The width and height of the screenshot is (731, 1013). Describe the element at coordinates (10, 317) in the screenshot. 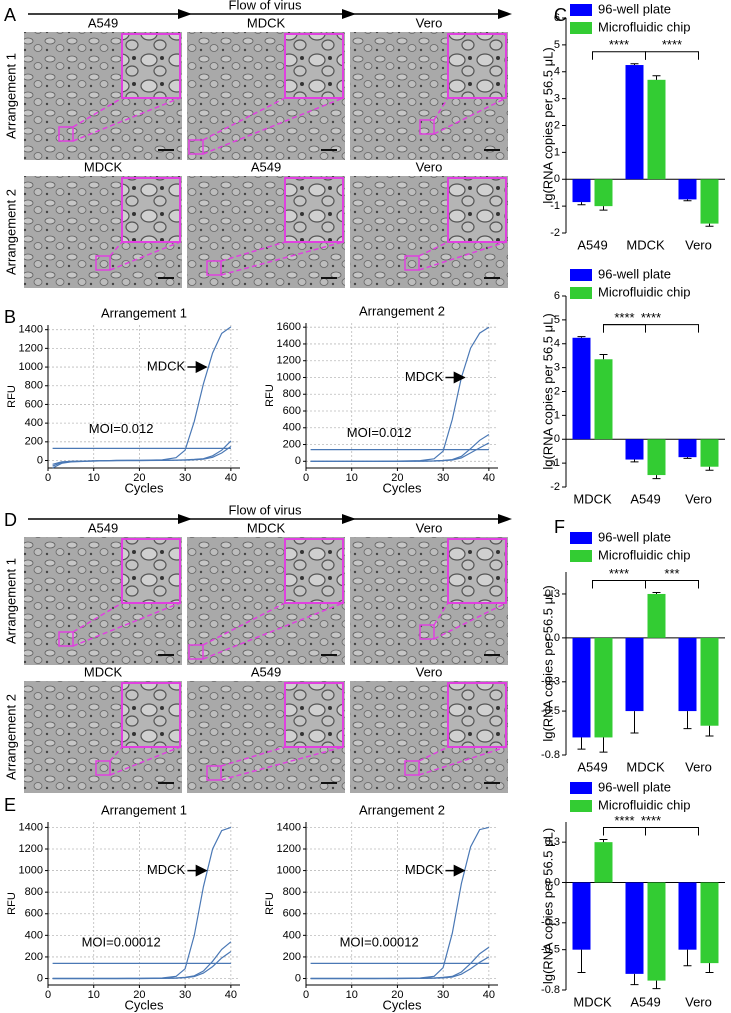

I see `panel-letter: B` at that location.